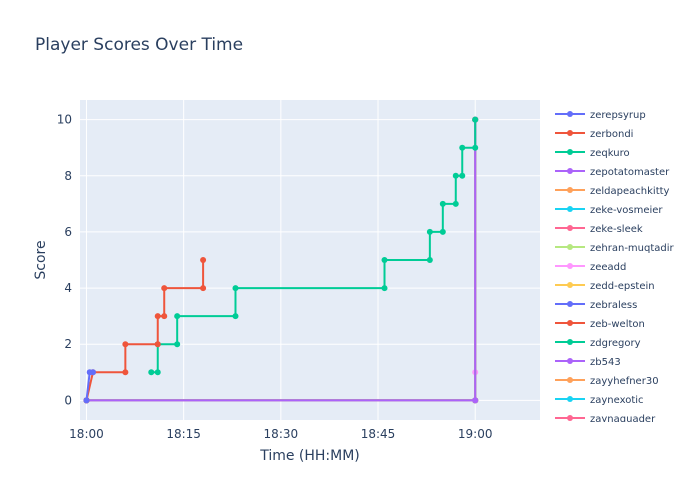  I want to click on legend-item-zepotatomaster: zepotatomaster, so click(612, 172).